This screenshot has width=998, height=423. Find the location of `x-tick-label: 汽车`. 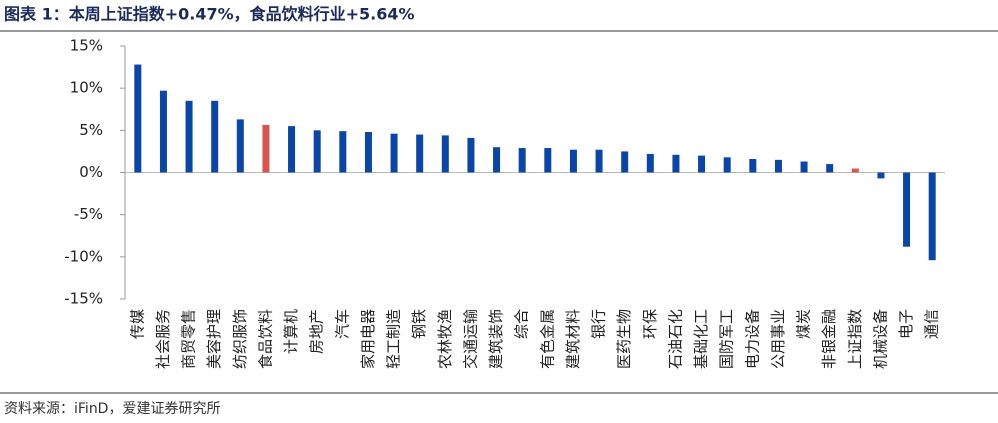

x-tick-label: 汽车 is located at coordinates (342, 324).